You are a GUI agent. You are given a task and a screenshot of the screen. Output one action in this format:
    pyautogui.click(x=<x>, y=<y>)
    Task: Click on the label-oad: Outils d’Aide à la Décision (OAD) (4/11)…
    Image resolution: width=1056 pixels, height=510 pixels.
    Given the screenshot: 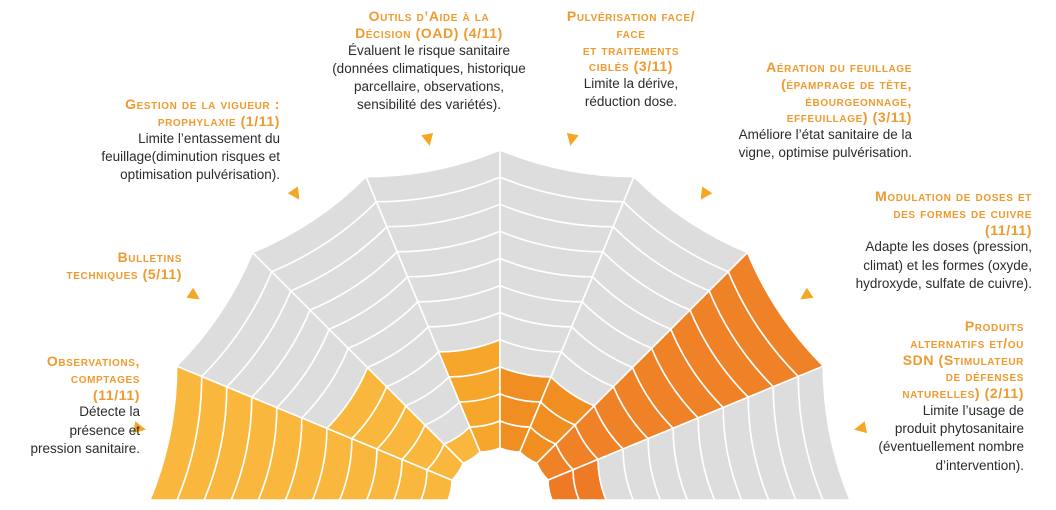 What is the action you would take?
    pyautogui.click(x=429, y=61)
    